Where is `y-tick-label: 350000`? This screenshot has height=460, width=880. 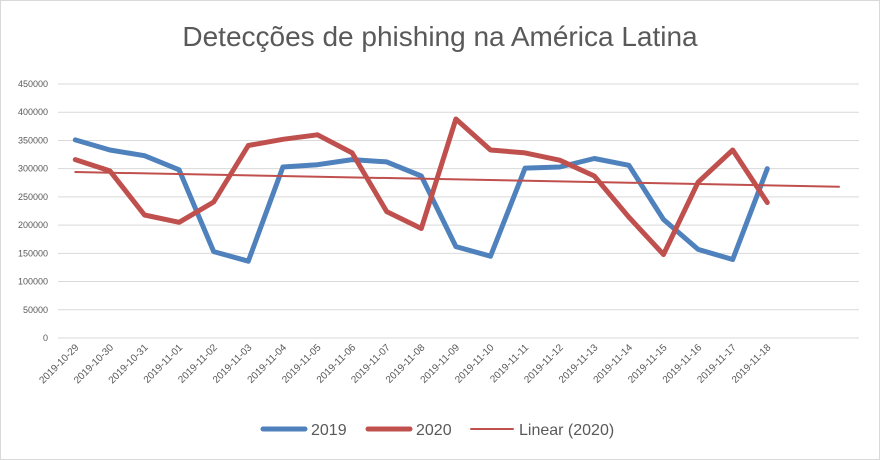
y-tick-label: 350000 is located at coordinates (33, 140).